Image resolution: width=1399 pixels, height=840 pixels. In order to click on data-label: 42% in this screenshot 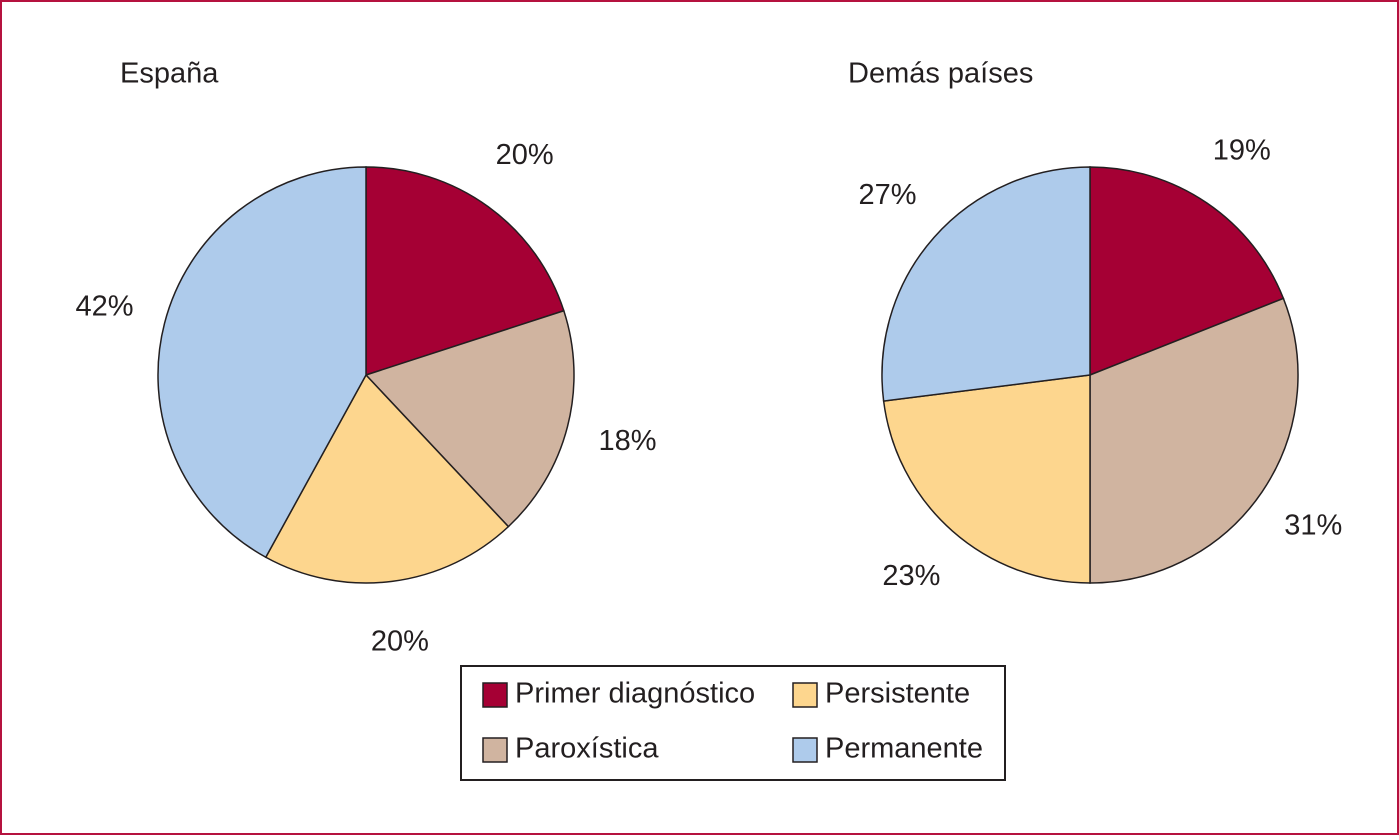, I will do `click(104, 307)`.